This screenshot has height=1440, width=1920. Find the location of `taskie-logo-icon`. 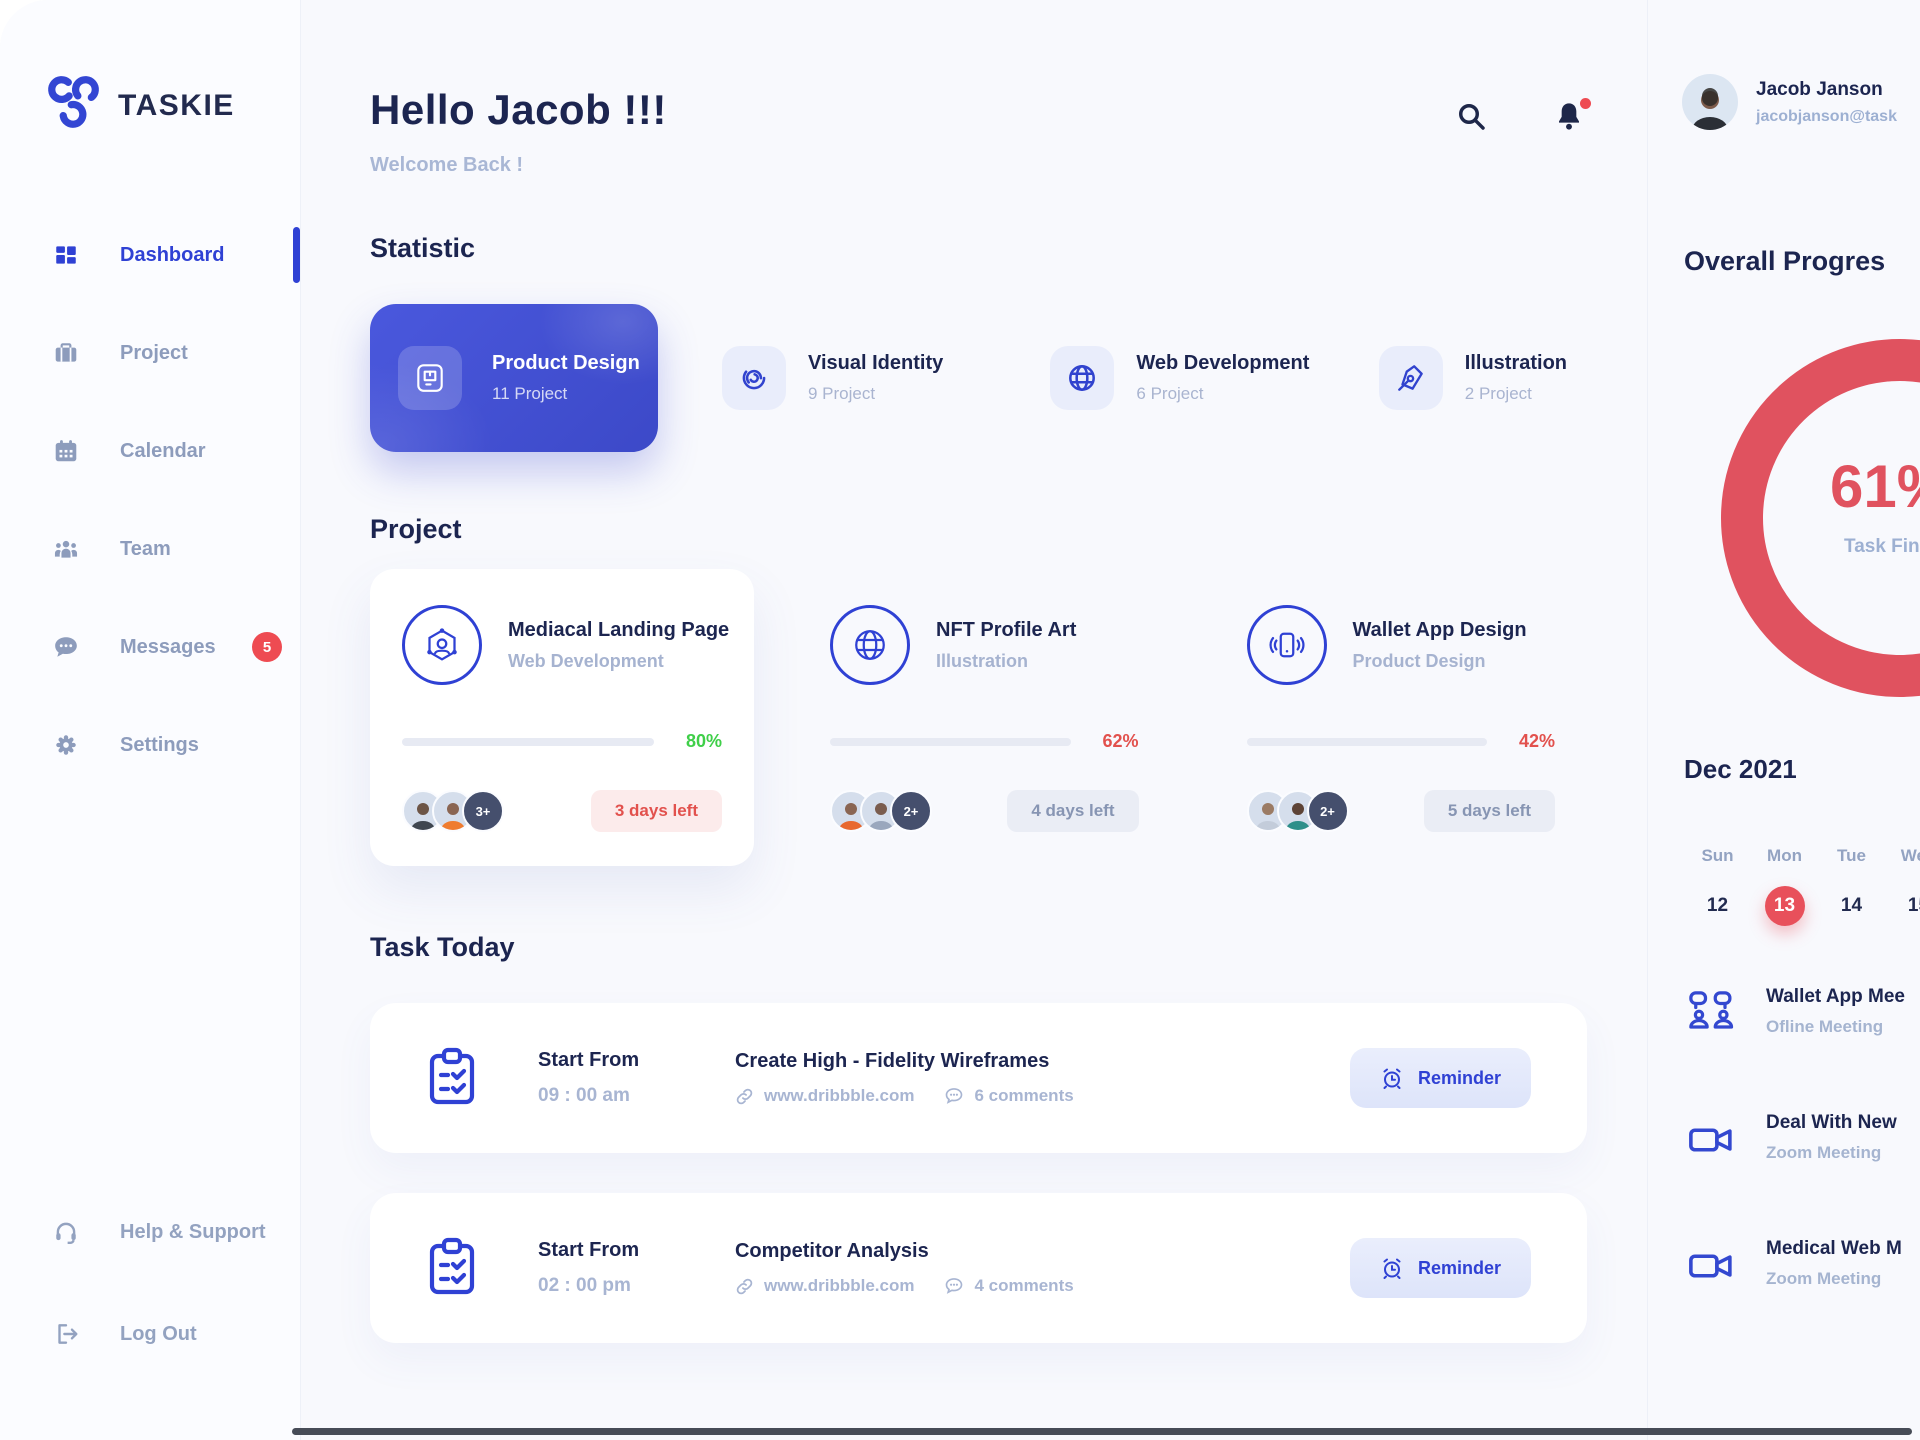

taskie-logo-icon is located at coordinates (73, 105).